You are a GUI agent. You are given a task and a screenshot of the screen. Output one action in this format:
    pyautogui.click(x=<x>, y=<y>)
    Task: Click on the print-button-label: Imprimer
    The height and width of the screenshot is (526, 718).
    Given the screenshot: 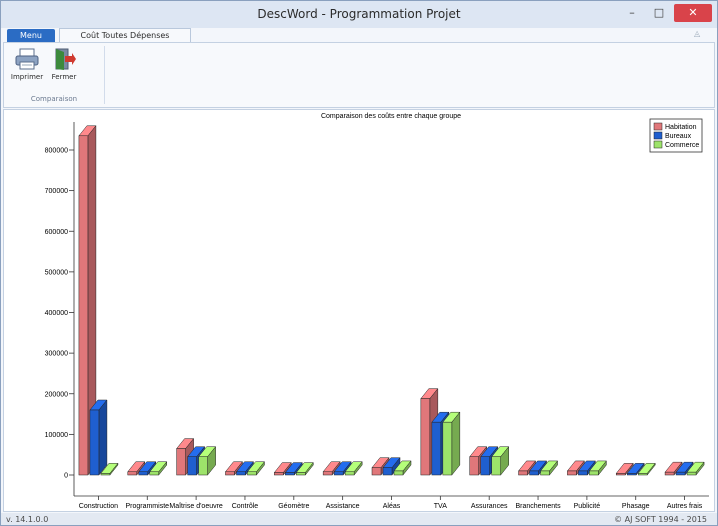 What is the action you would take?
    pyautogui.click(x=27, y=77)
    